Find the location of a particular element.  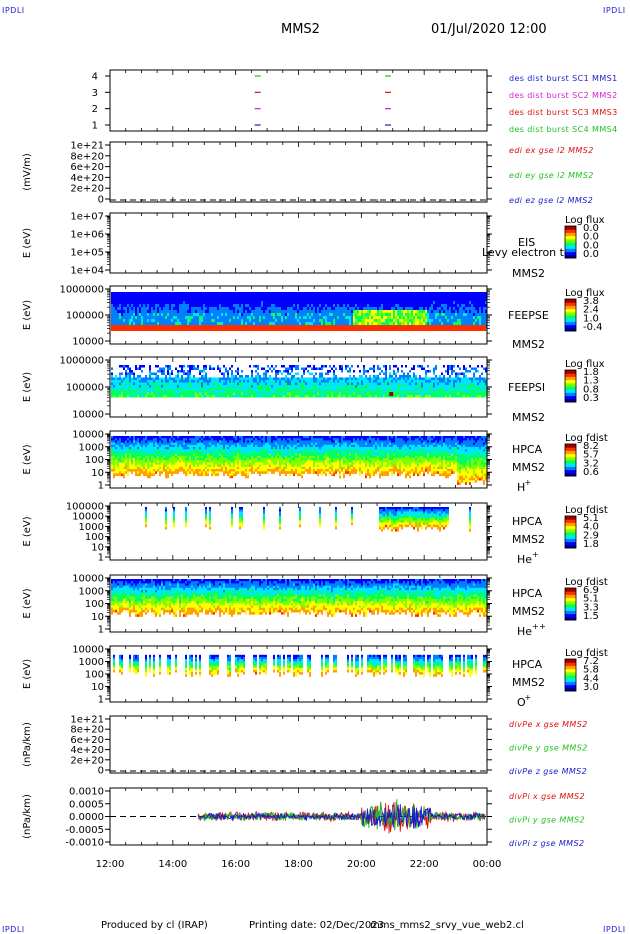

eis-y-axis-label: E (eV) is located at coordinates (27, 243).